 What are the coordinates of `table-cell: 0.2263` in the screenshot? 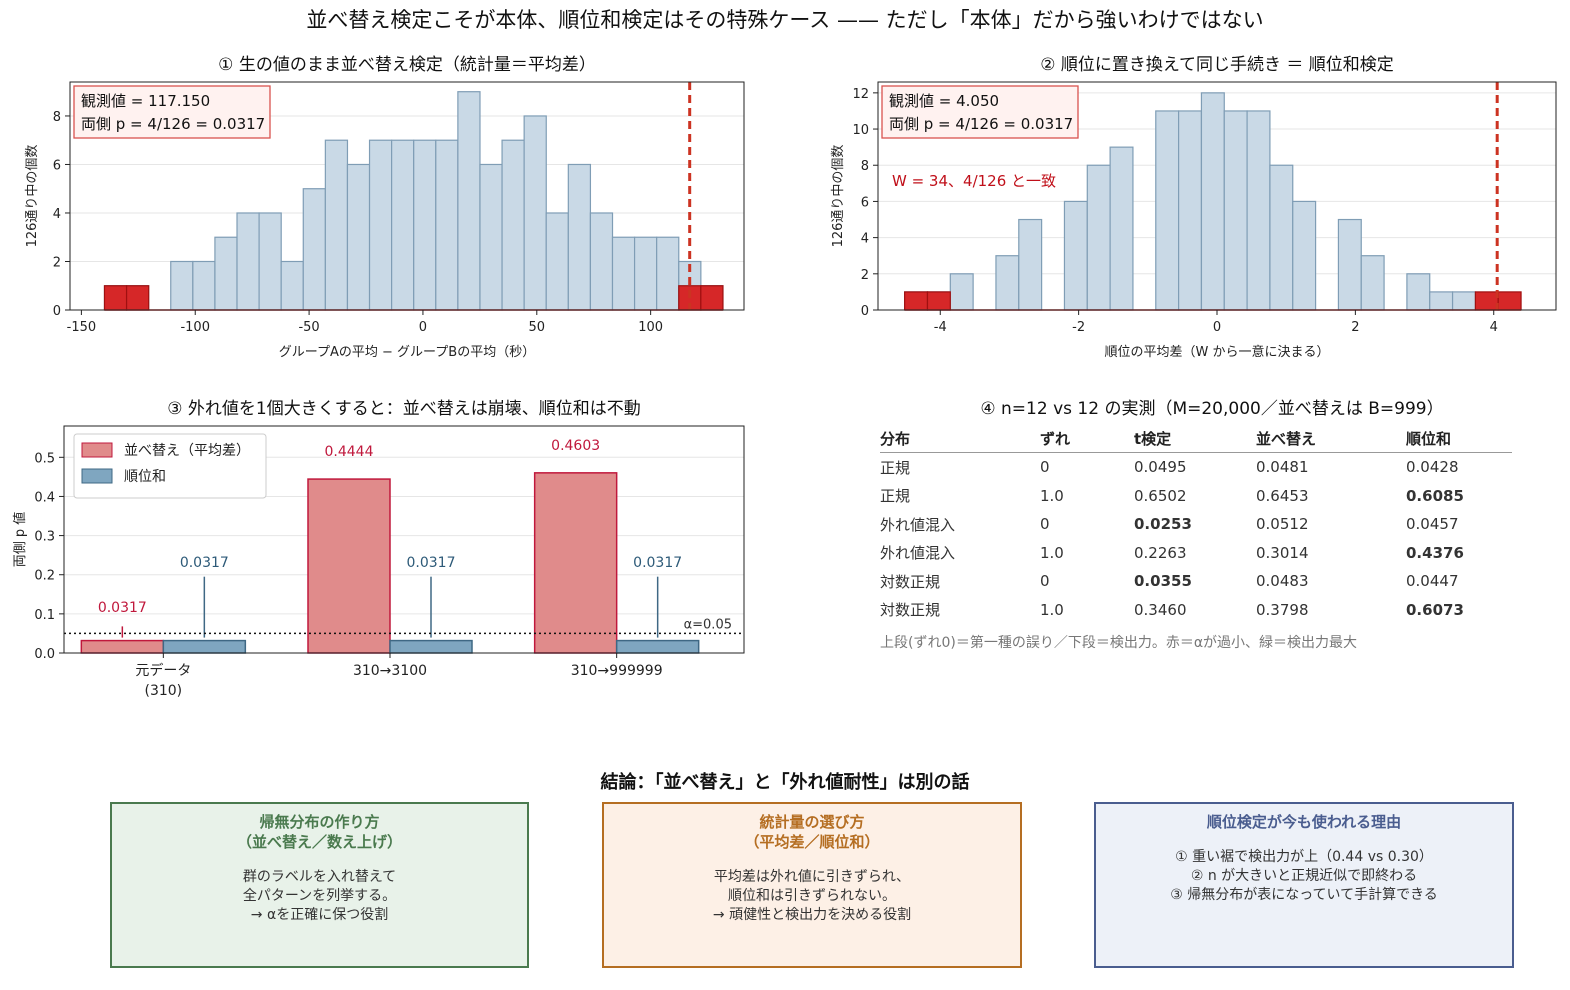 It's located at (1160, 552).